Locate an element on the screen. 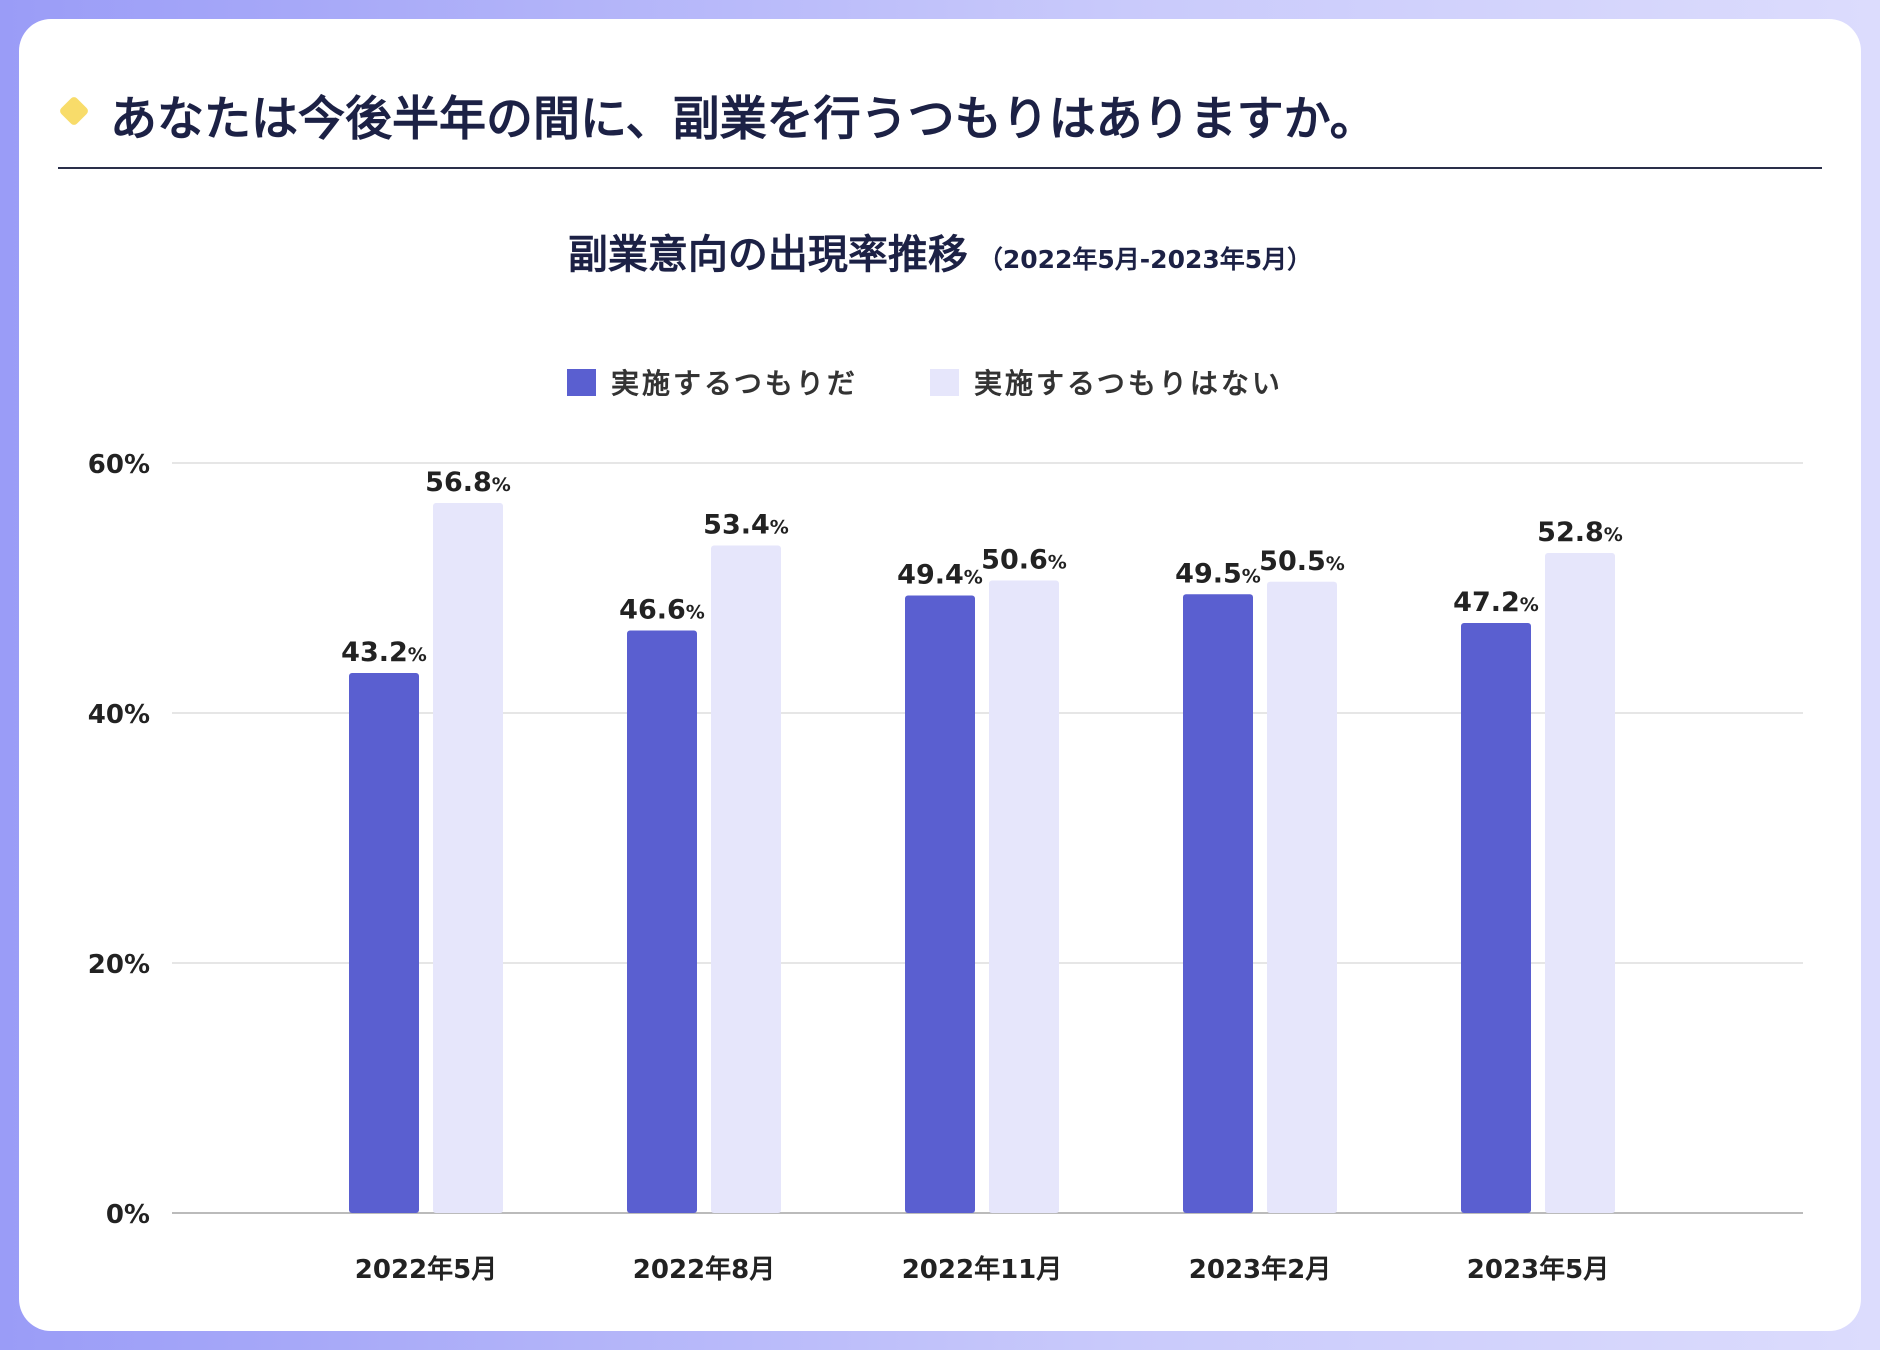 The image size is (1880, 1350). chart-title-main: 副業意向の出現率推移 is located at coordinates (767, 255).